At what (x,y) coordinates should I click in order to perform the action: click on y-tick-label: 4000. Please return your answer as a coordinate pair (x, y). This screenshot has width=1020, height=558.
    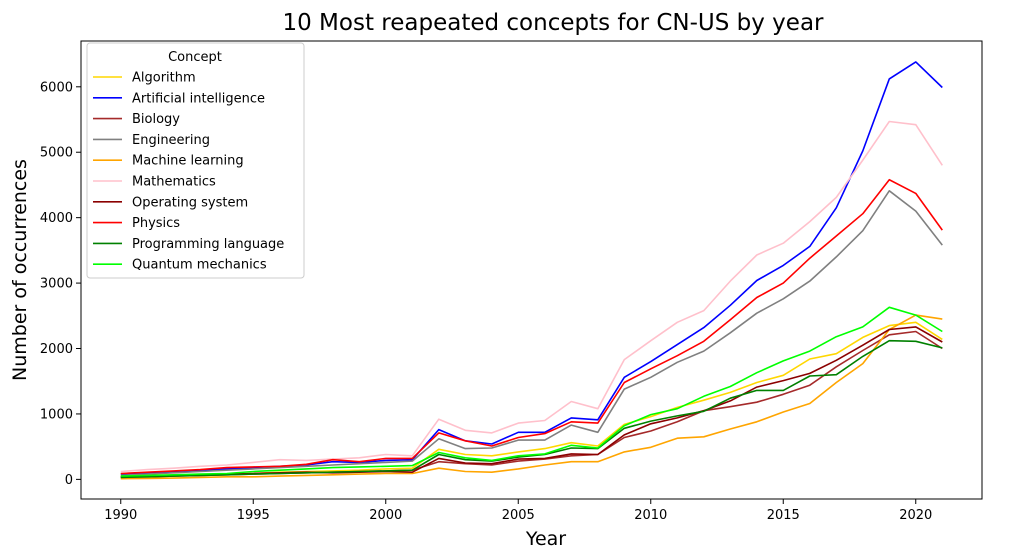
    Looking at the image, I should click on (56, 218).